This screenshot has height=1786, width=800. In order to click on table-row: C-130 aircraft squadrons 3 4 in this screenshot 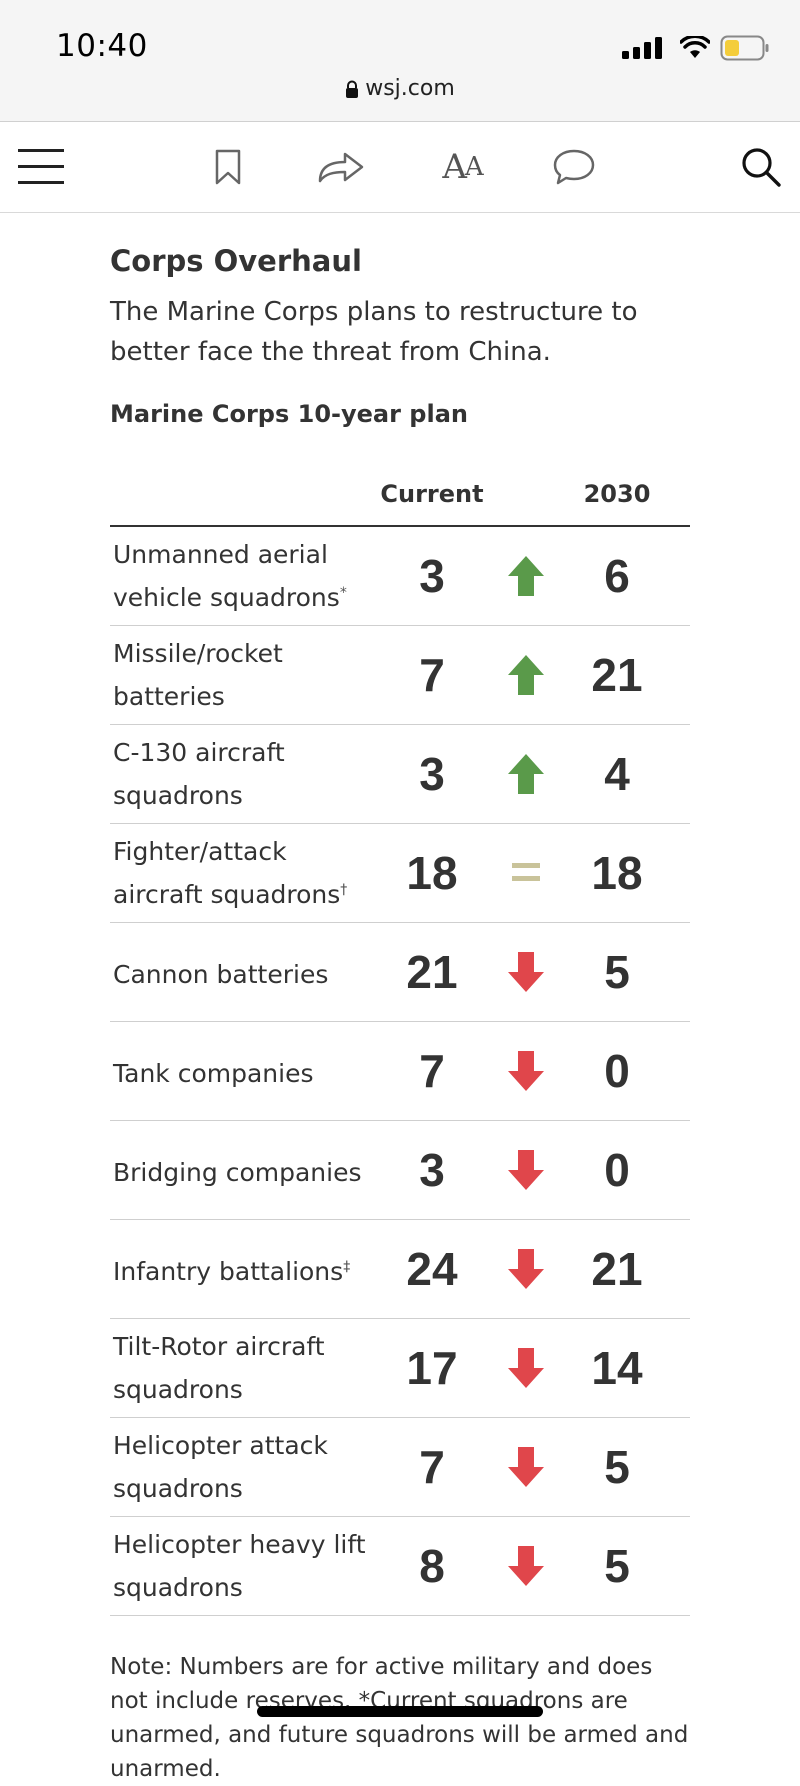, I will do `click(400, 774)`.